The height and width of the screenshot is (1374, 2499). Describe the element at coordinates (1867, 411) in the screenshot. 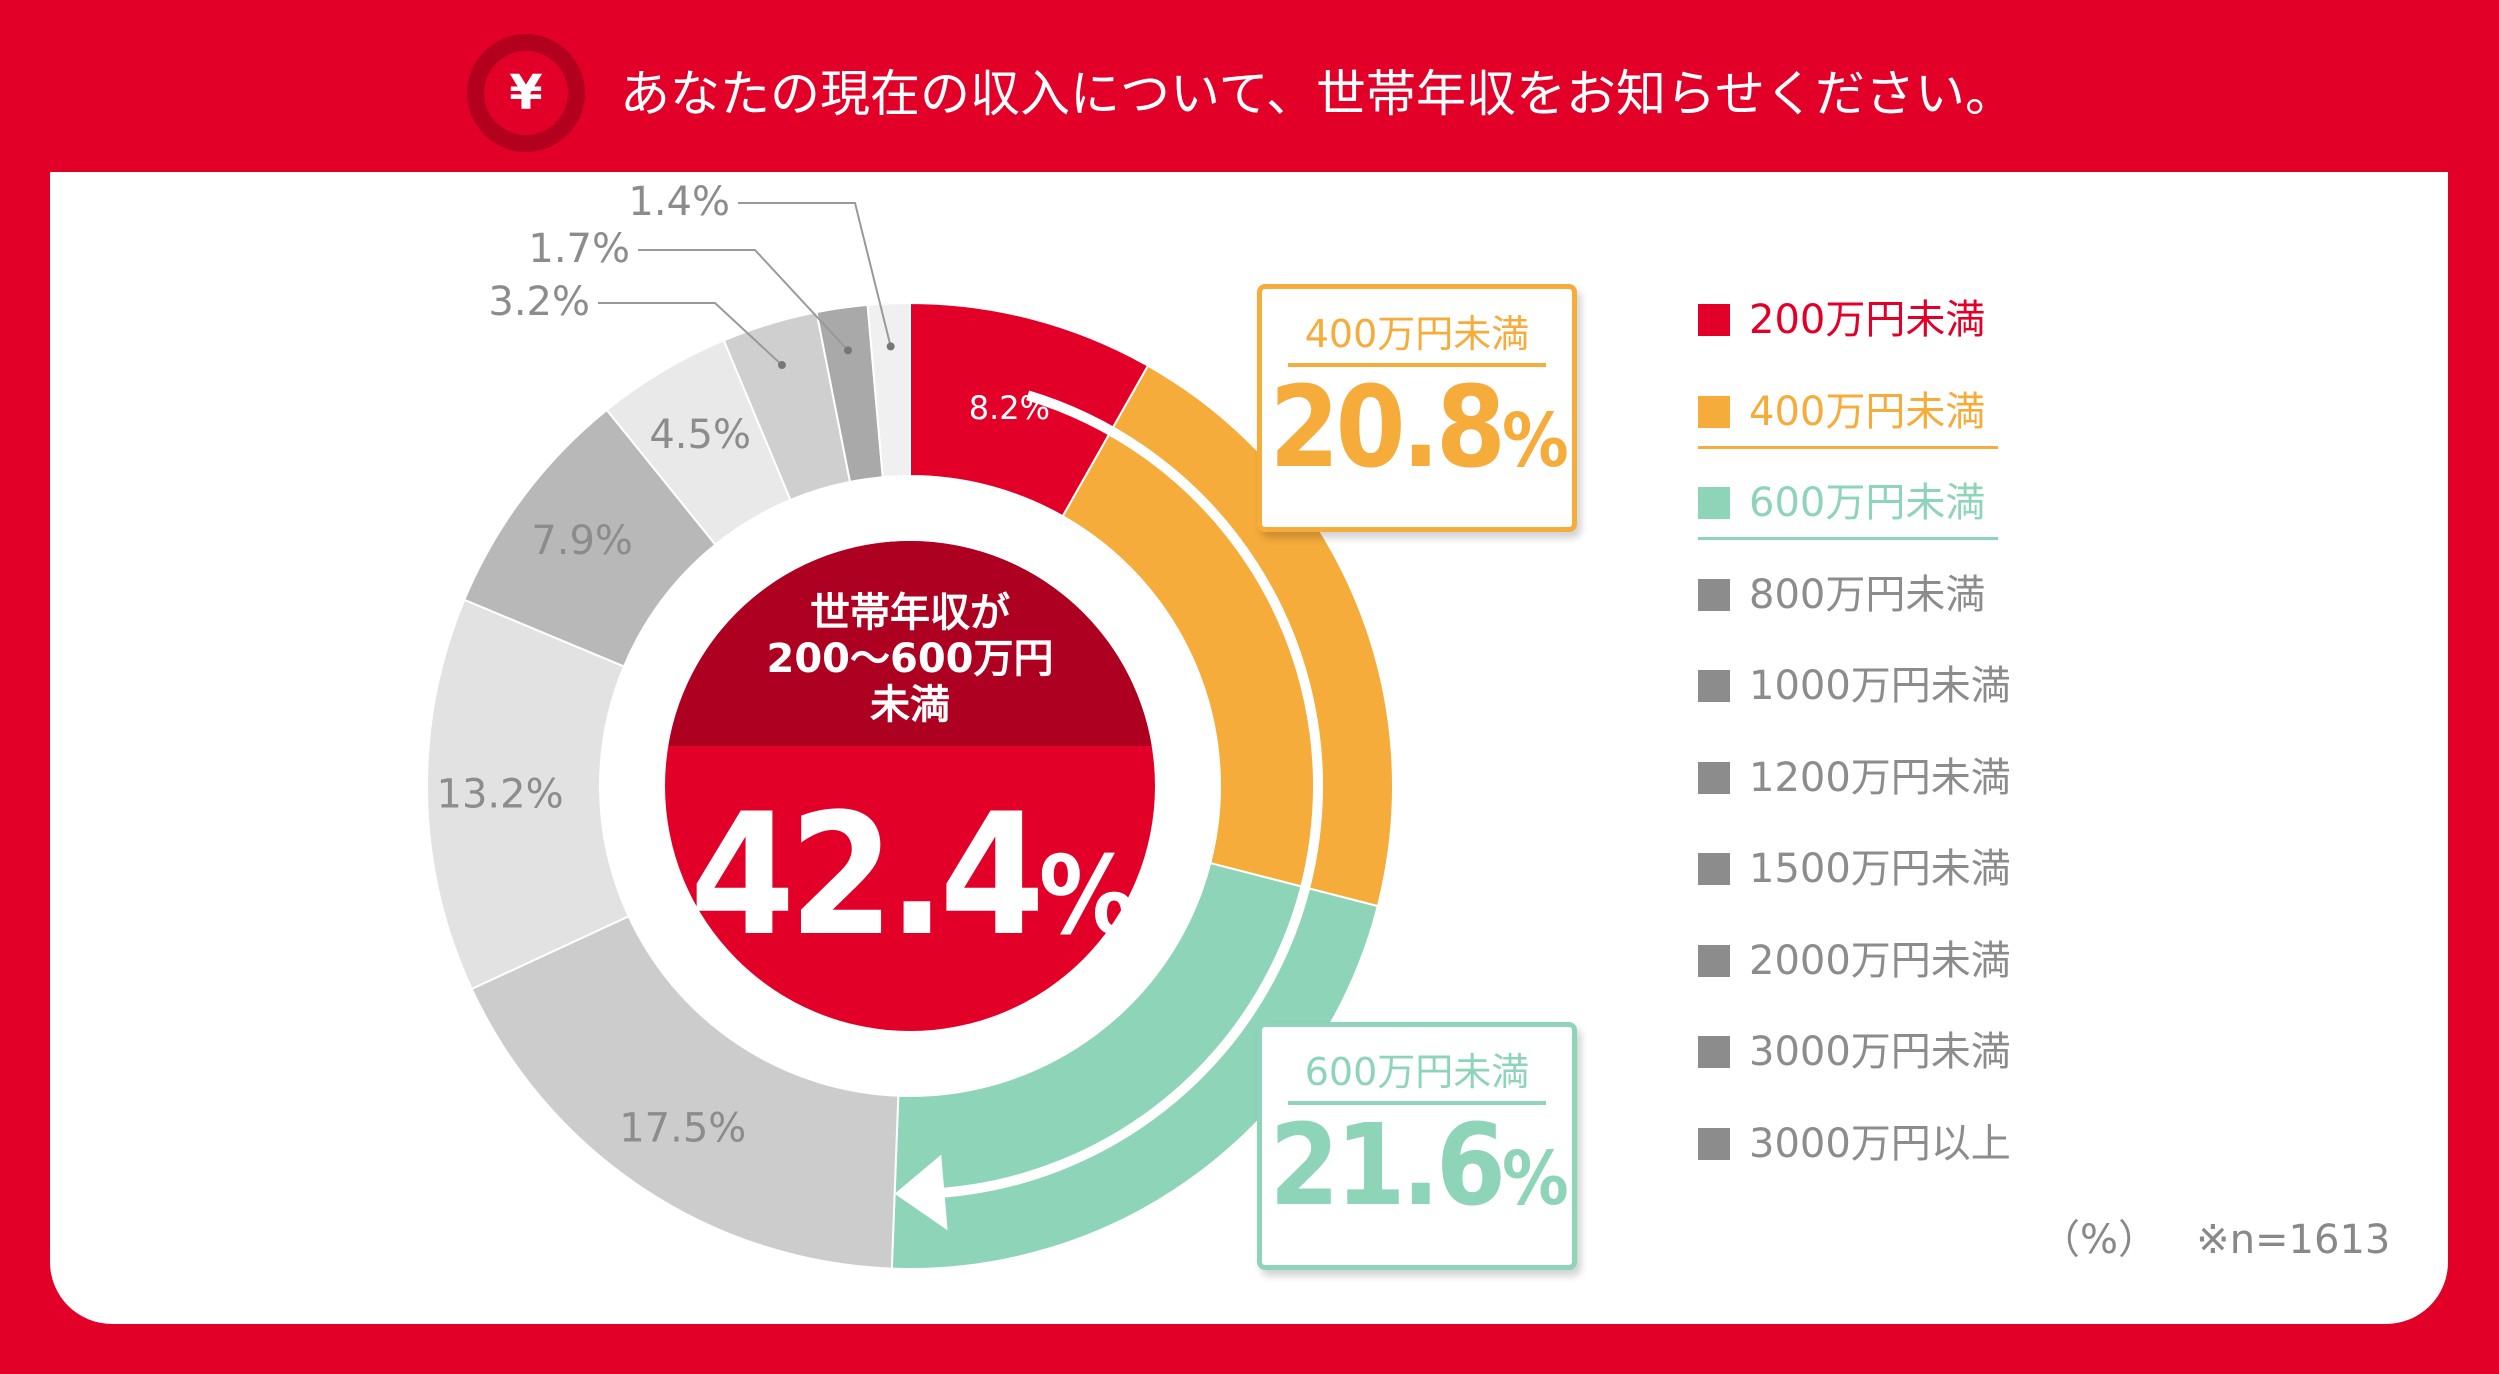

I see `legend-label: 400万円未満` at that location.